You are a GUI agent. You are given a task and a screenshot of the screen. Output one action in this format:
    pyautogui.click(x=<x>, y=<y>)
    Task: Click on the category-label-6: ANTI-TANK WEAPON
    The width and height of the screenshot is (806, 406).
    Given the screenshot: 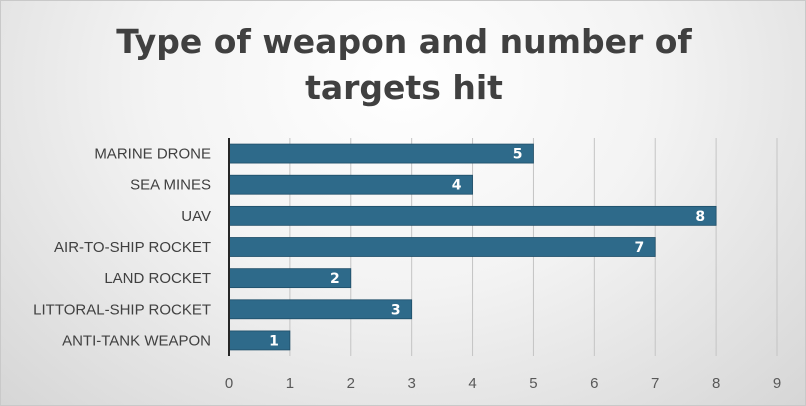 What is the action you would take?
    pyautogui.click(x=136, y=340)
    